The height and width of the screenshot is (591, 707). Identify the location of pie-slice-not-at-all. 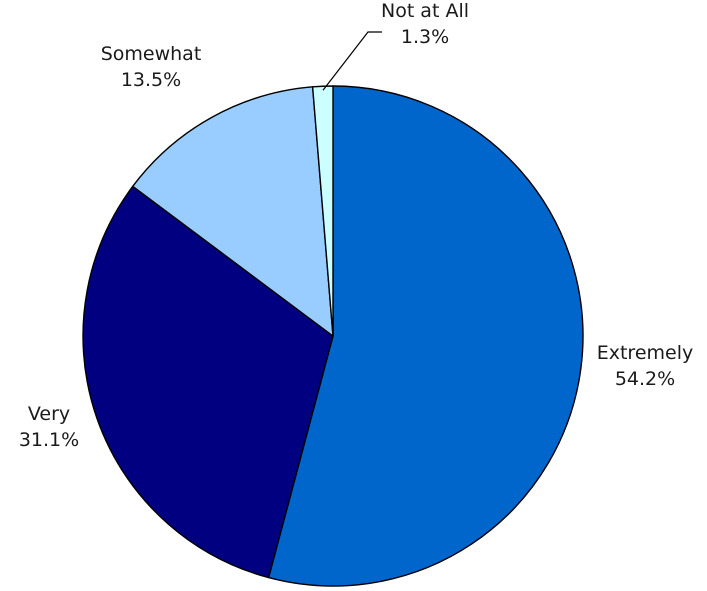
(322, 211).